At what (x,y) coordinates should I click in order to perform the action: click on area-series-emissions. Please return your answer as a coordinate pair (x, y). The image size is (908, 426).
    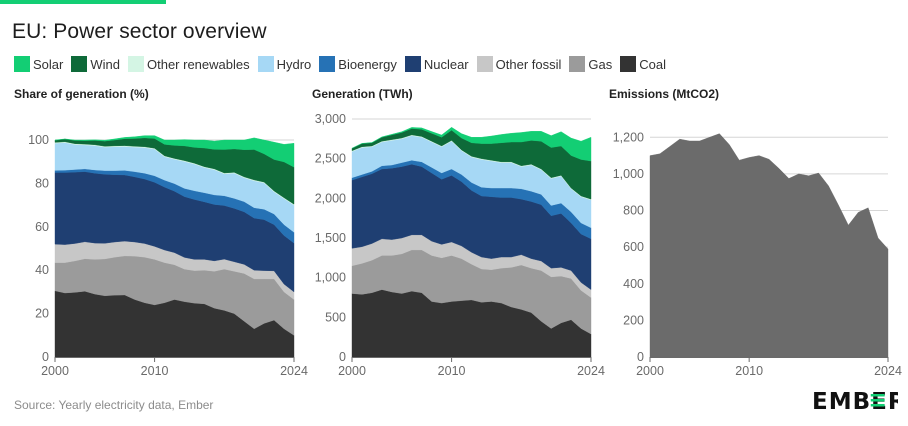
    Looking at the image, I should click on (769, 245).